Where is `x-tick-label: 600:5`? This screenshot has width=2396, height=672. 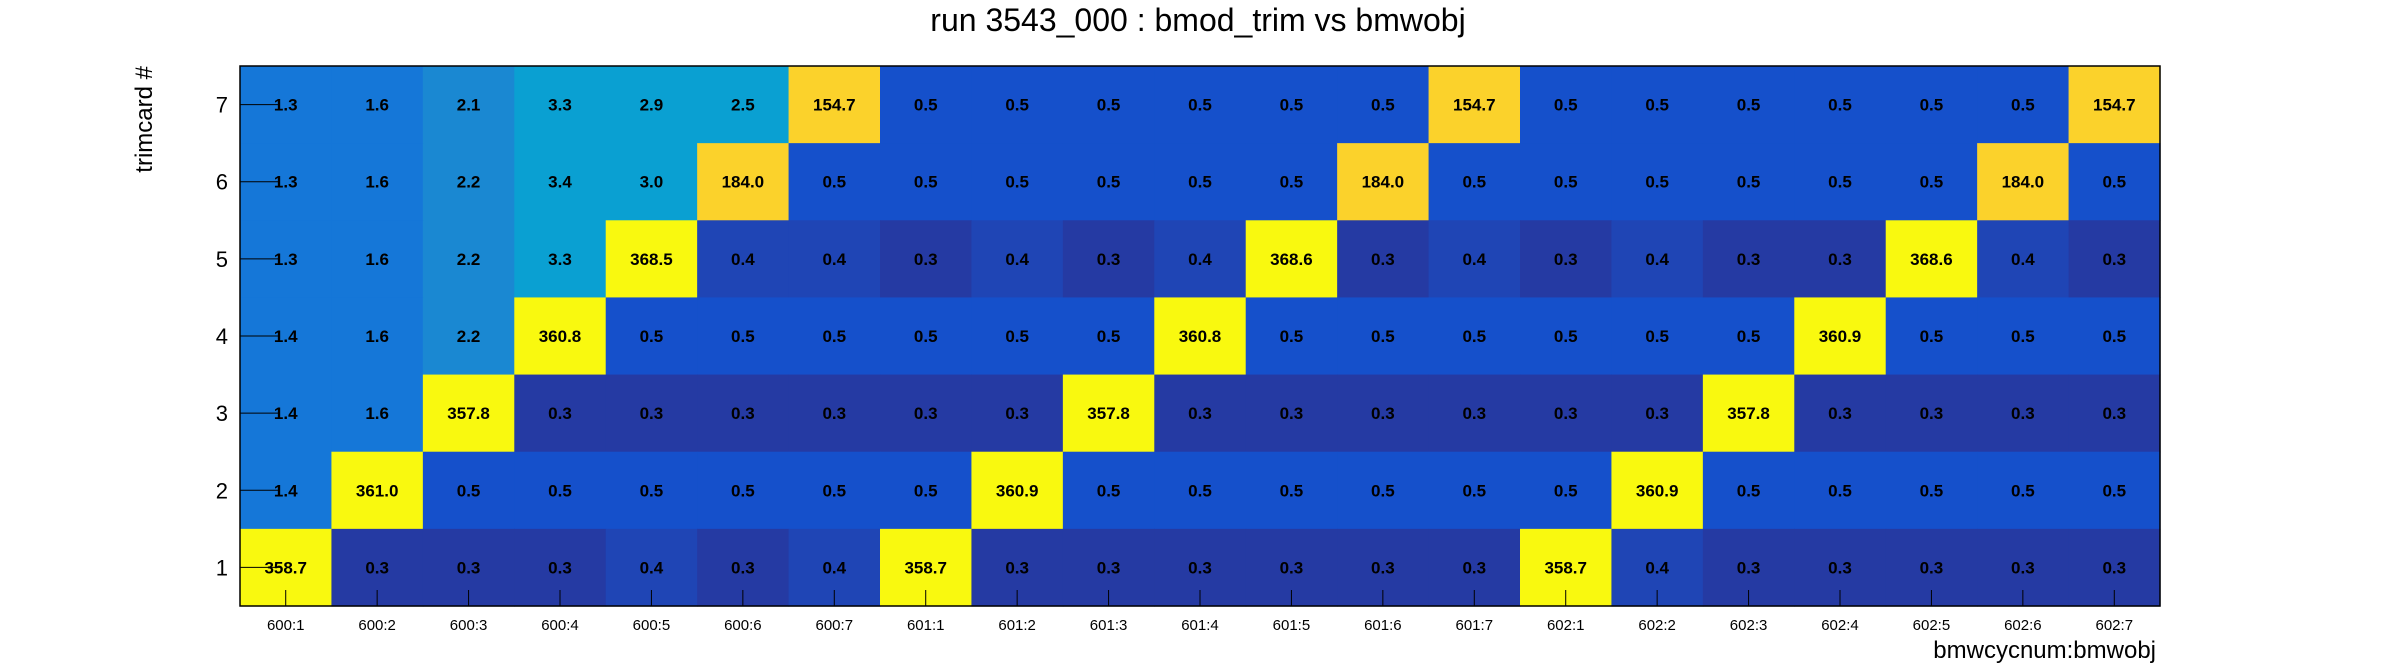 x-tick-label: 600:5 is located at coordinates (652, 625).